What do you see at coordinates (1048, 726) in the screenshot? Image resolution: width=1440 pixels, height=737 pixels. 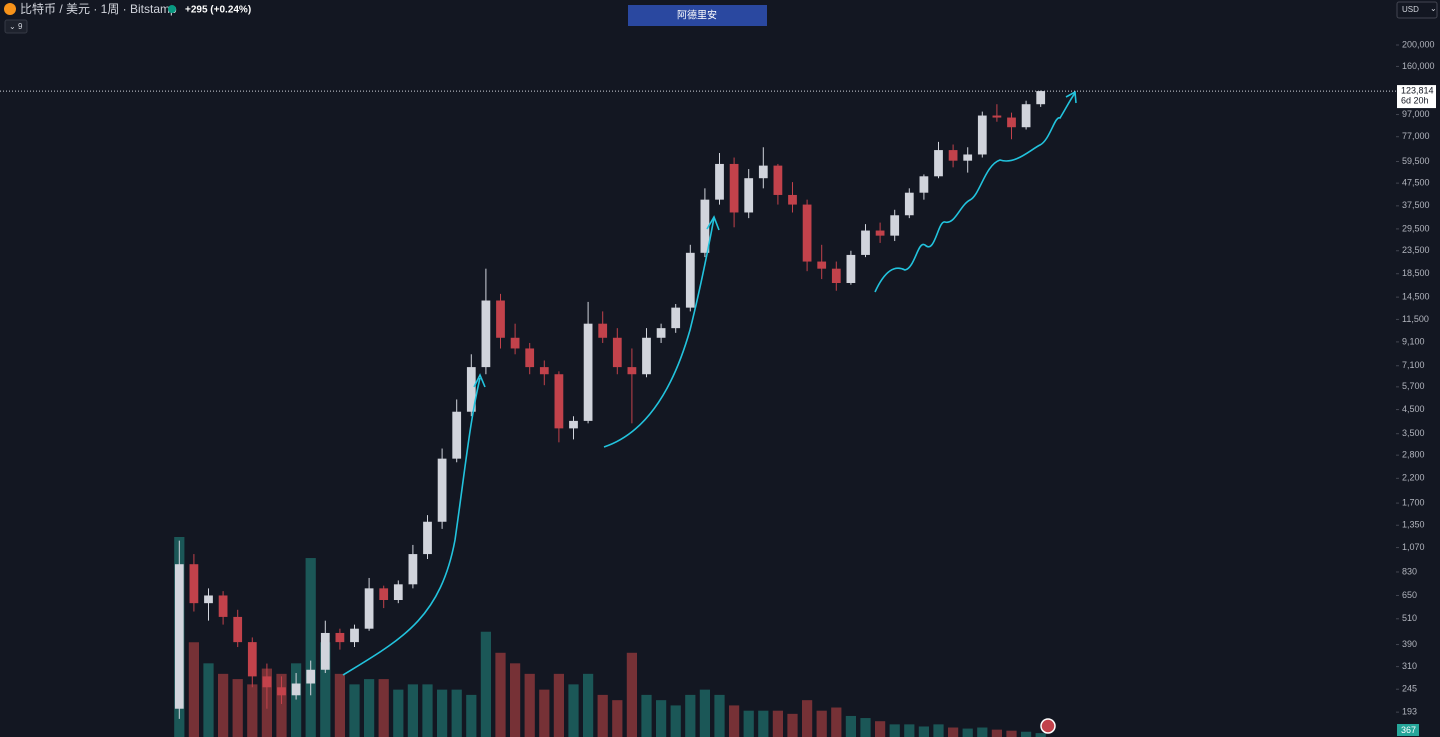 I see `event-flag` at bounding box center [1048, 726].